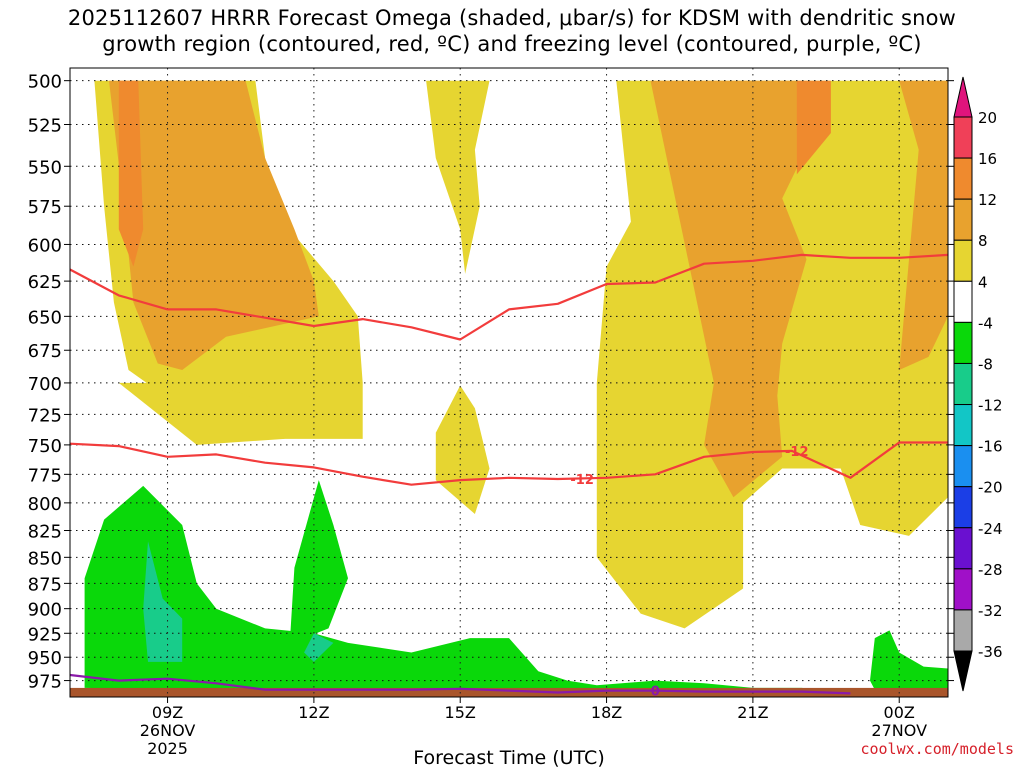  Describe the element at coordinates (45, 682) in the screenshot. I see `y-tick-label: 975` at that location.